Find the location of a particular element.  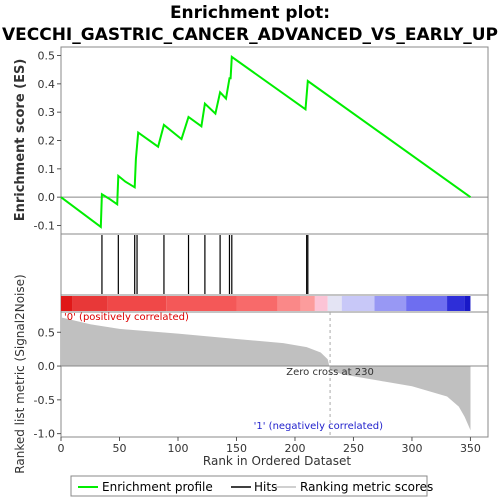

legend-frame is located at coordinates (249, 486).